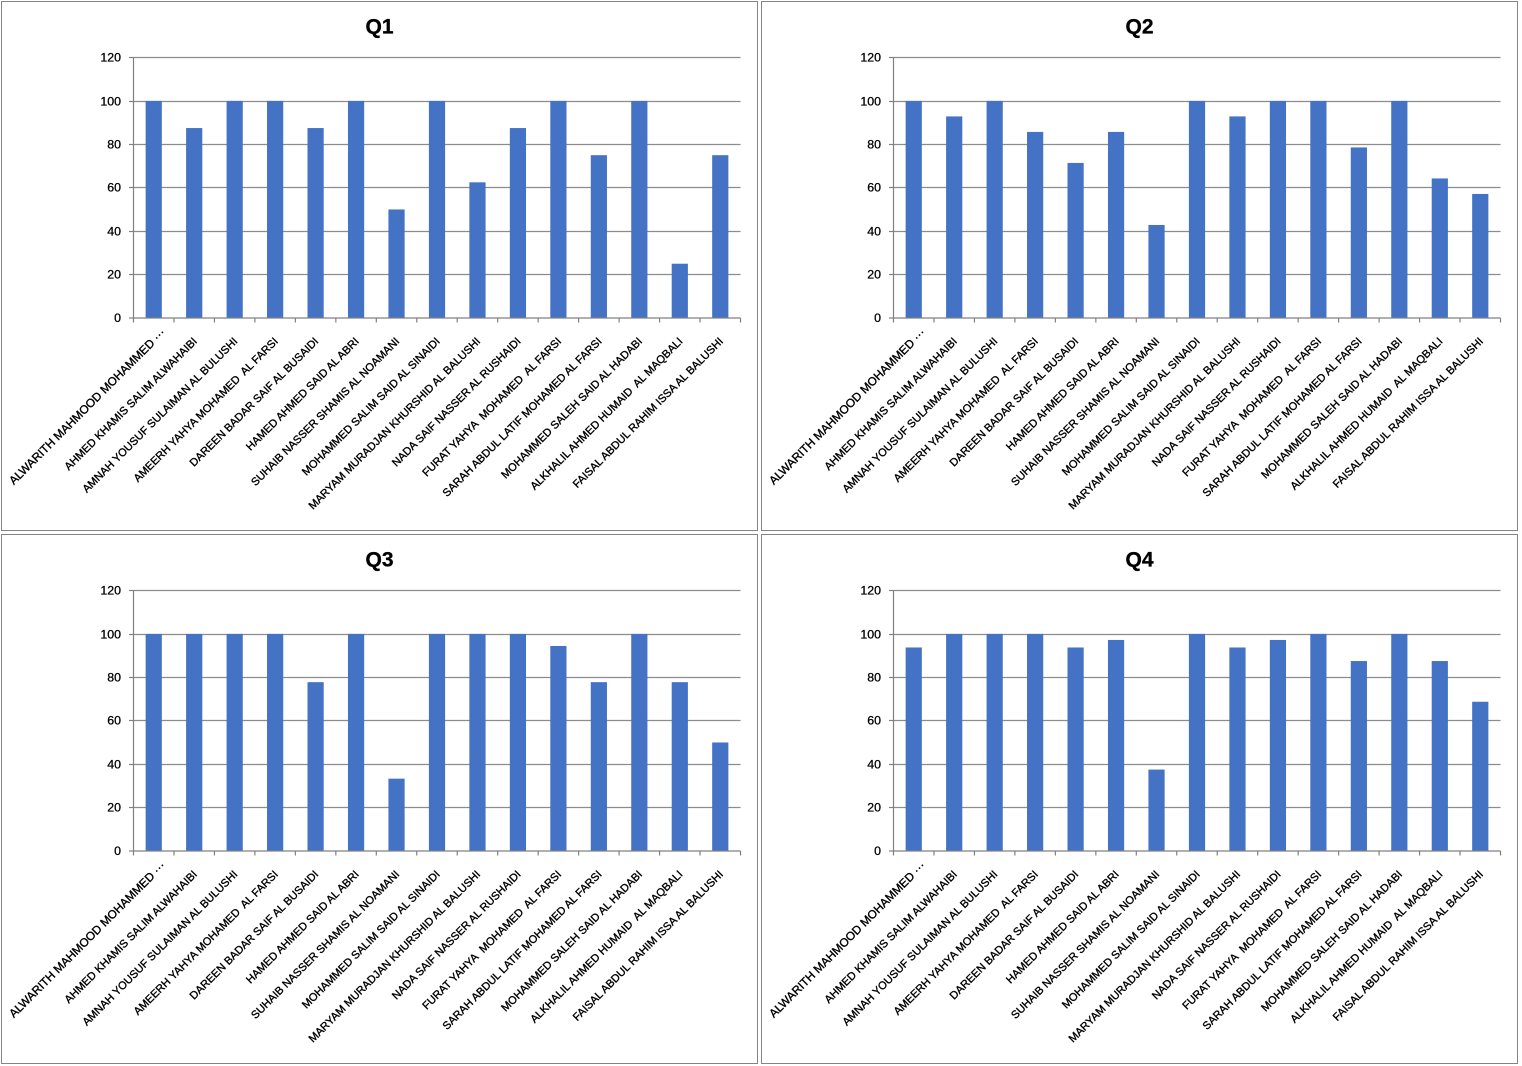 The height and width of the screenshot is (1066, 1522). Describe the element at coordinates (379, 560) in the screenshot. I see `svg-text: Q3` at that location.